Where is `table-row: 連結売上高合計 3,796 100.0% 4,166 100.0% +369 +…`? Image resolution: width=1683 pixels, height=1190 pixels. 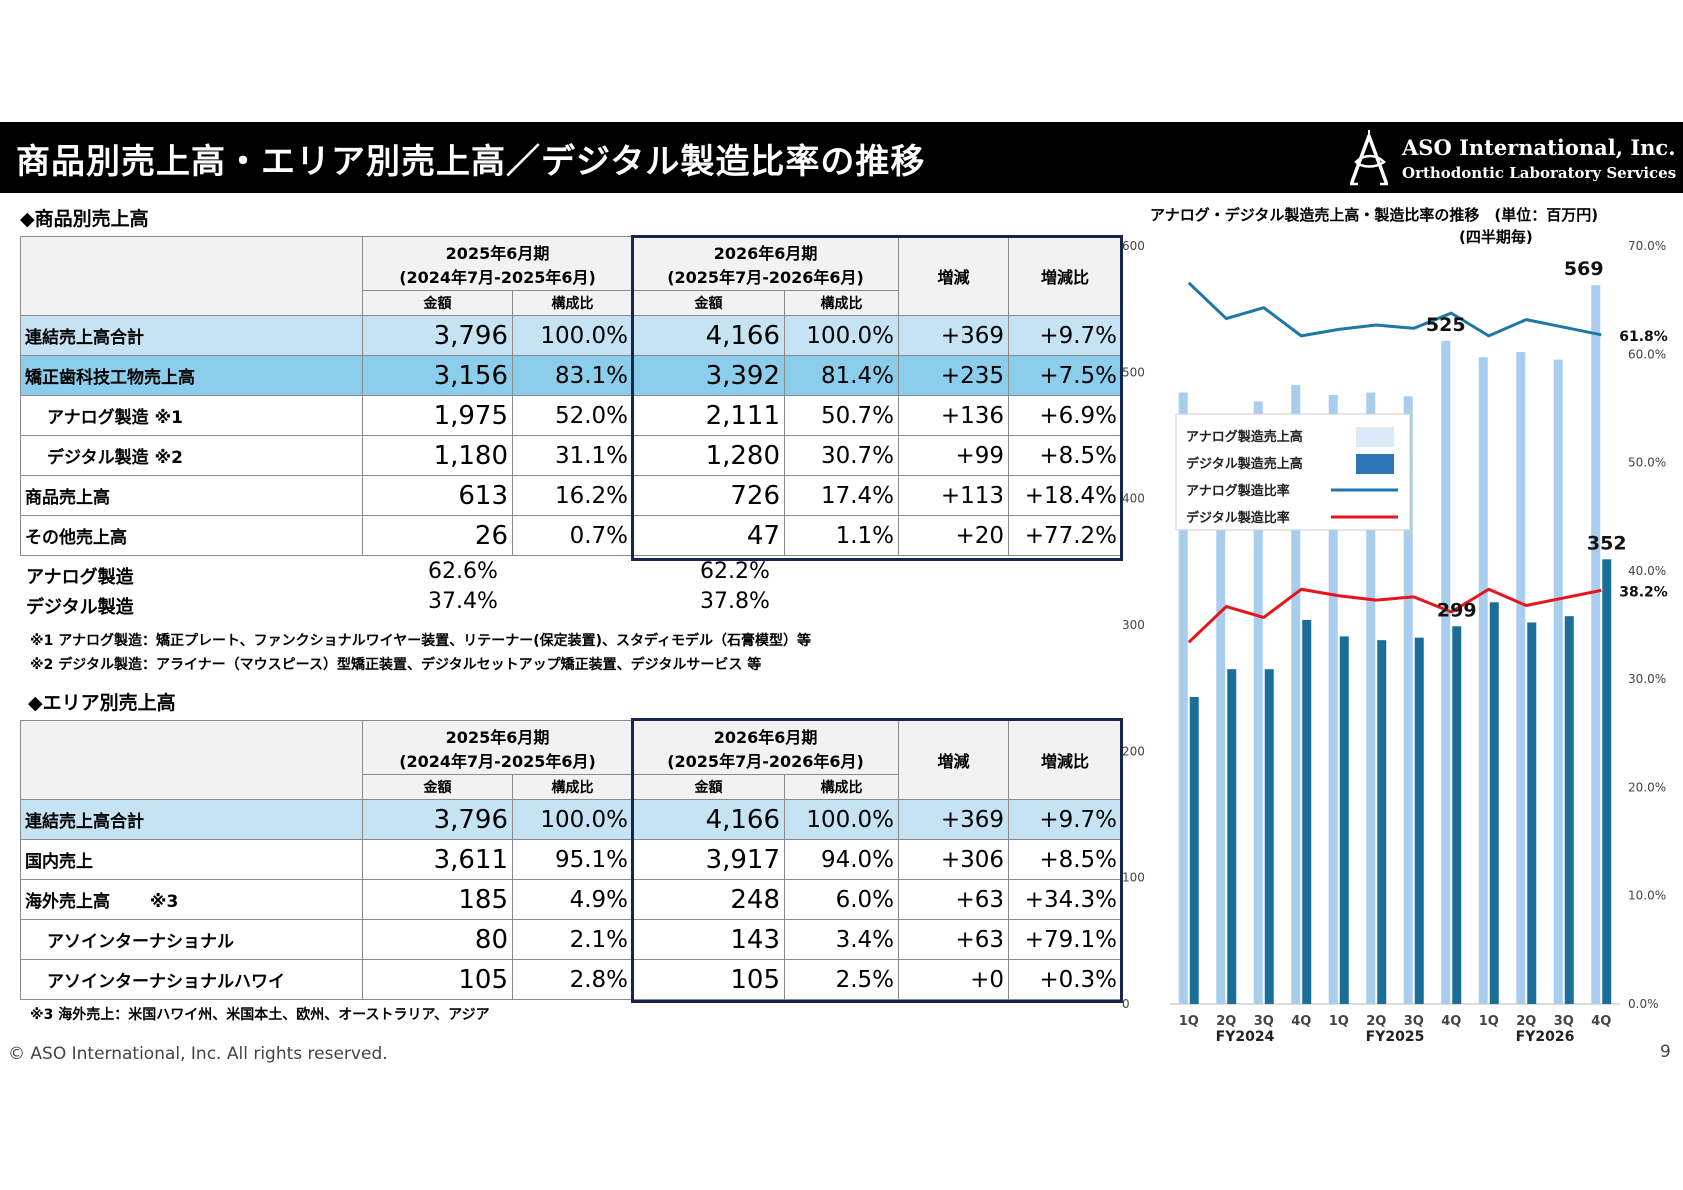 table-row: 連結売上高合計 3,796 100.0% 4,166 100.0% +369 +… is located at coordinates (571, 335).